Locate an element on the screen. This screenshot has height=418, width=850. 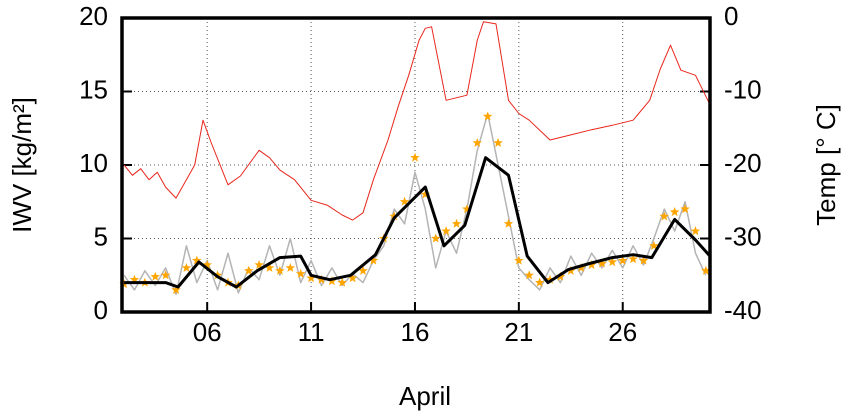
x-tick-label: 16 is located at coordinates (415, 332).